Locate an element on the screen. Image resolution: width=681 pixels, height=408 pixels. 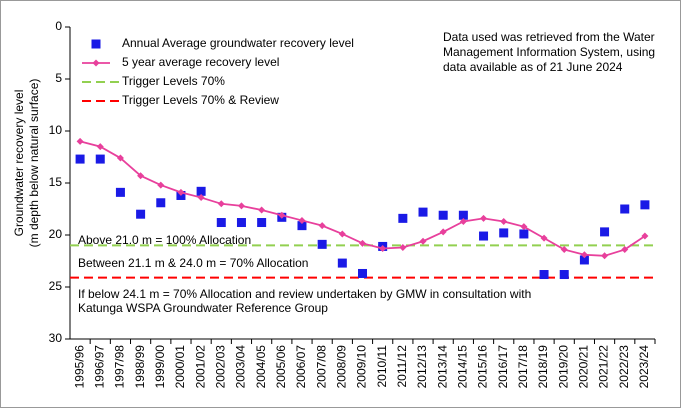
x-tick-label: 2014/15 is located at coordinates (463, 367).